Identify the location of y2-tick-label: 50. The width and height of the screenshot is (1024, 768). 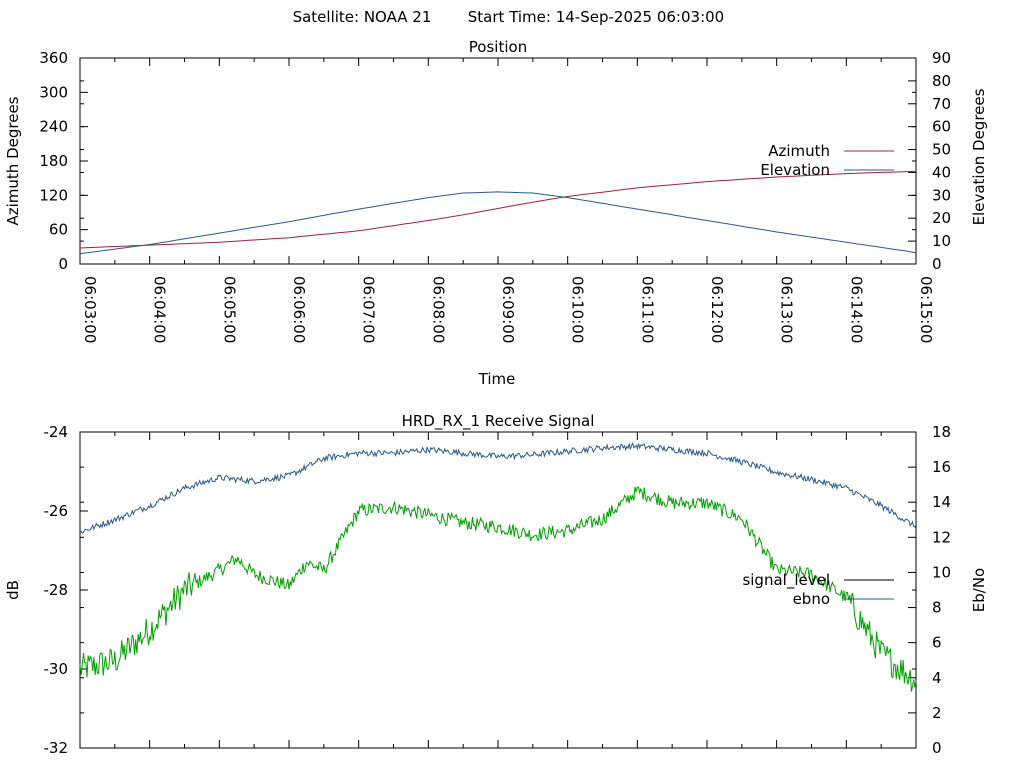
(941, 150).